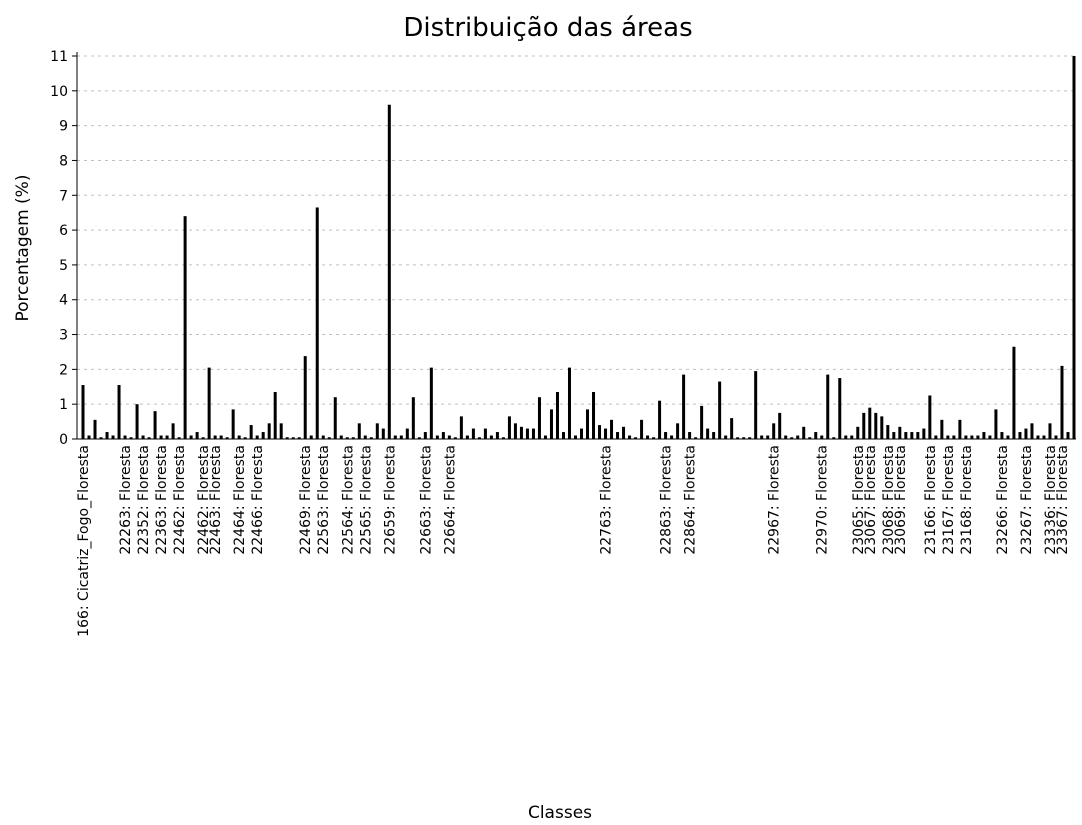 This screenshot has height=825, width=1082. Describe the element at coordinates (63, 231) in the screenshot. I see `y-tick-label: 6` at that location.